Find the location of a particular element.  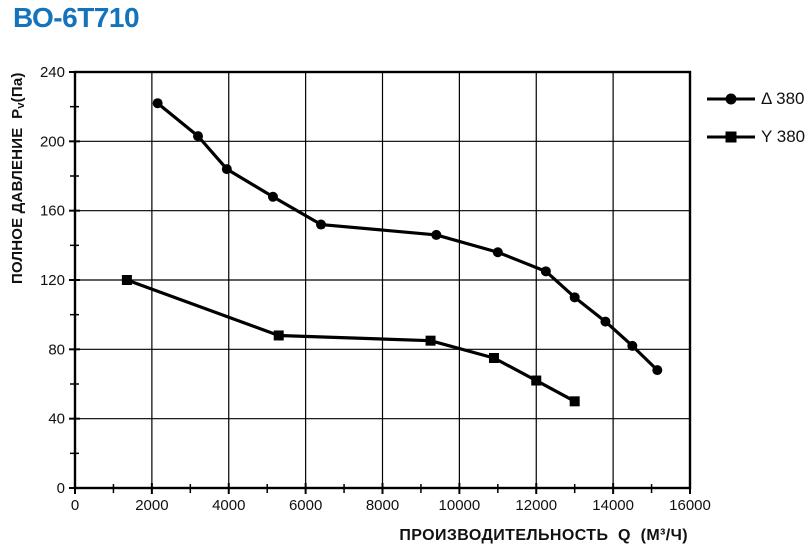

legend-square-marker-icon is located at coordinates (731, 137).